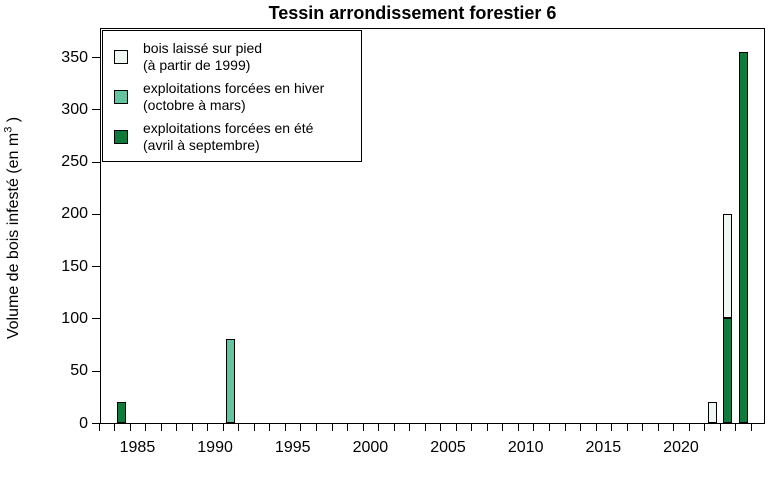  What do you see at coordinates (234, 88) in the screenshot?
I see `legend-label-line: exploitations forcées en hiver` at bounding box center [234, 88].